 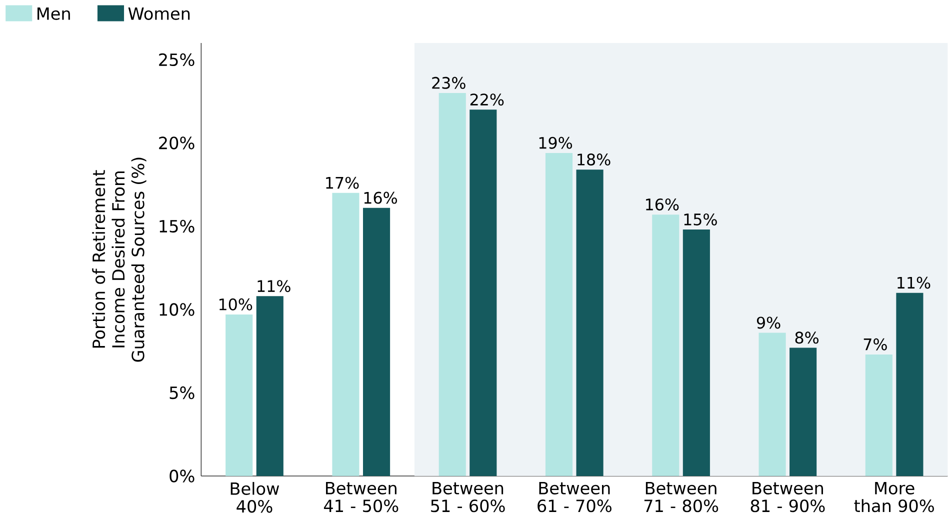 What do you see at coordinates (487, 99) in the screenshot?
I see `data-label: 22%` at bounding box center [487, 99].